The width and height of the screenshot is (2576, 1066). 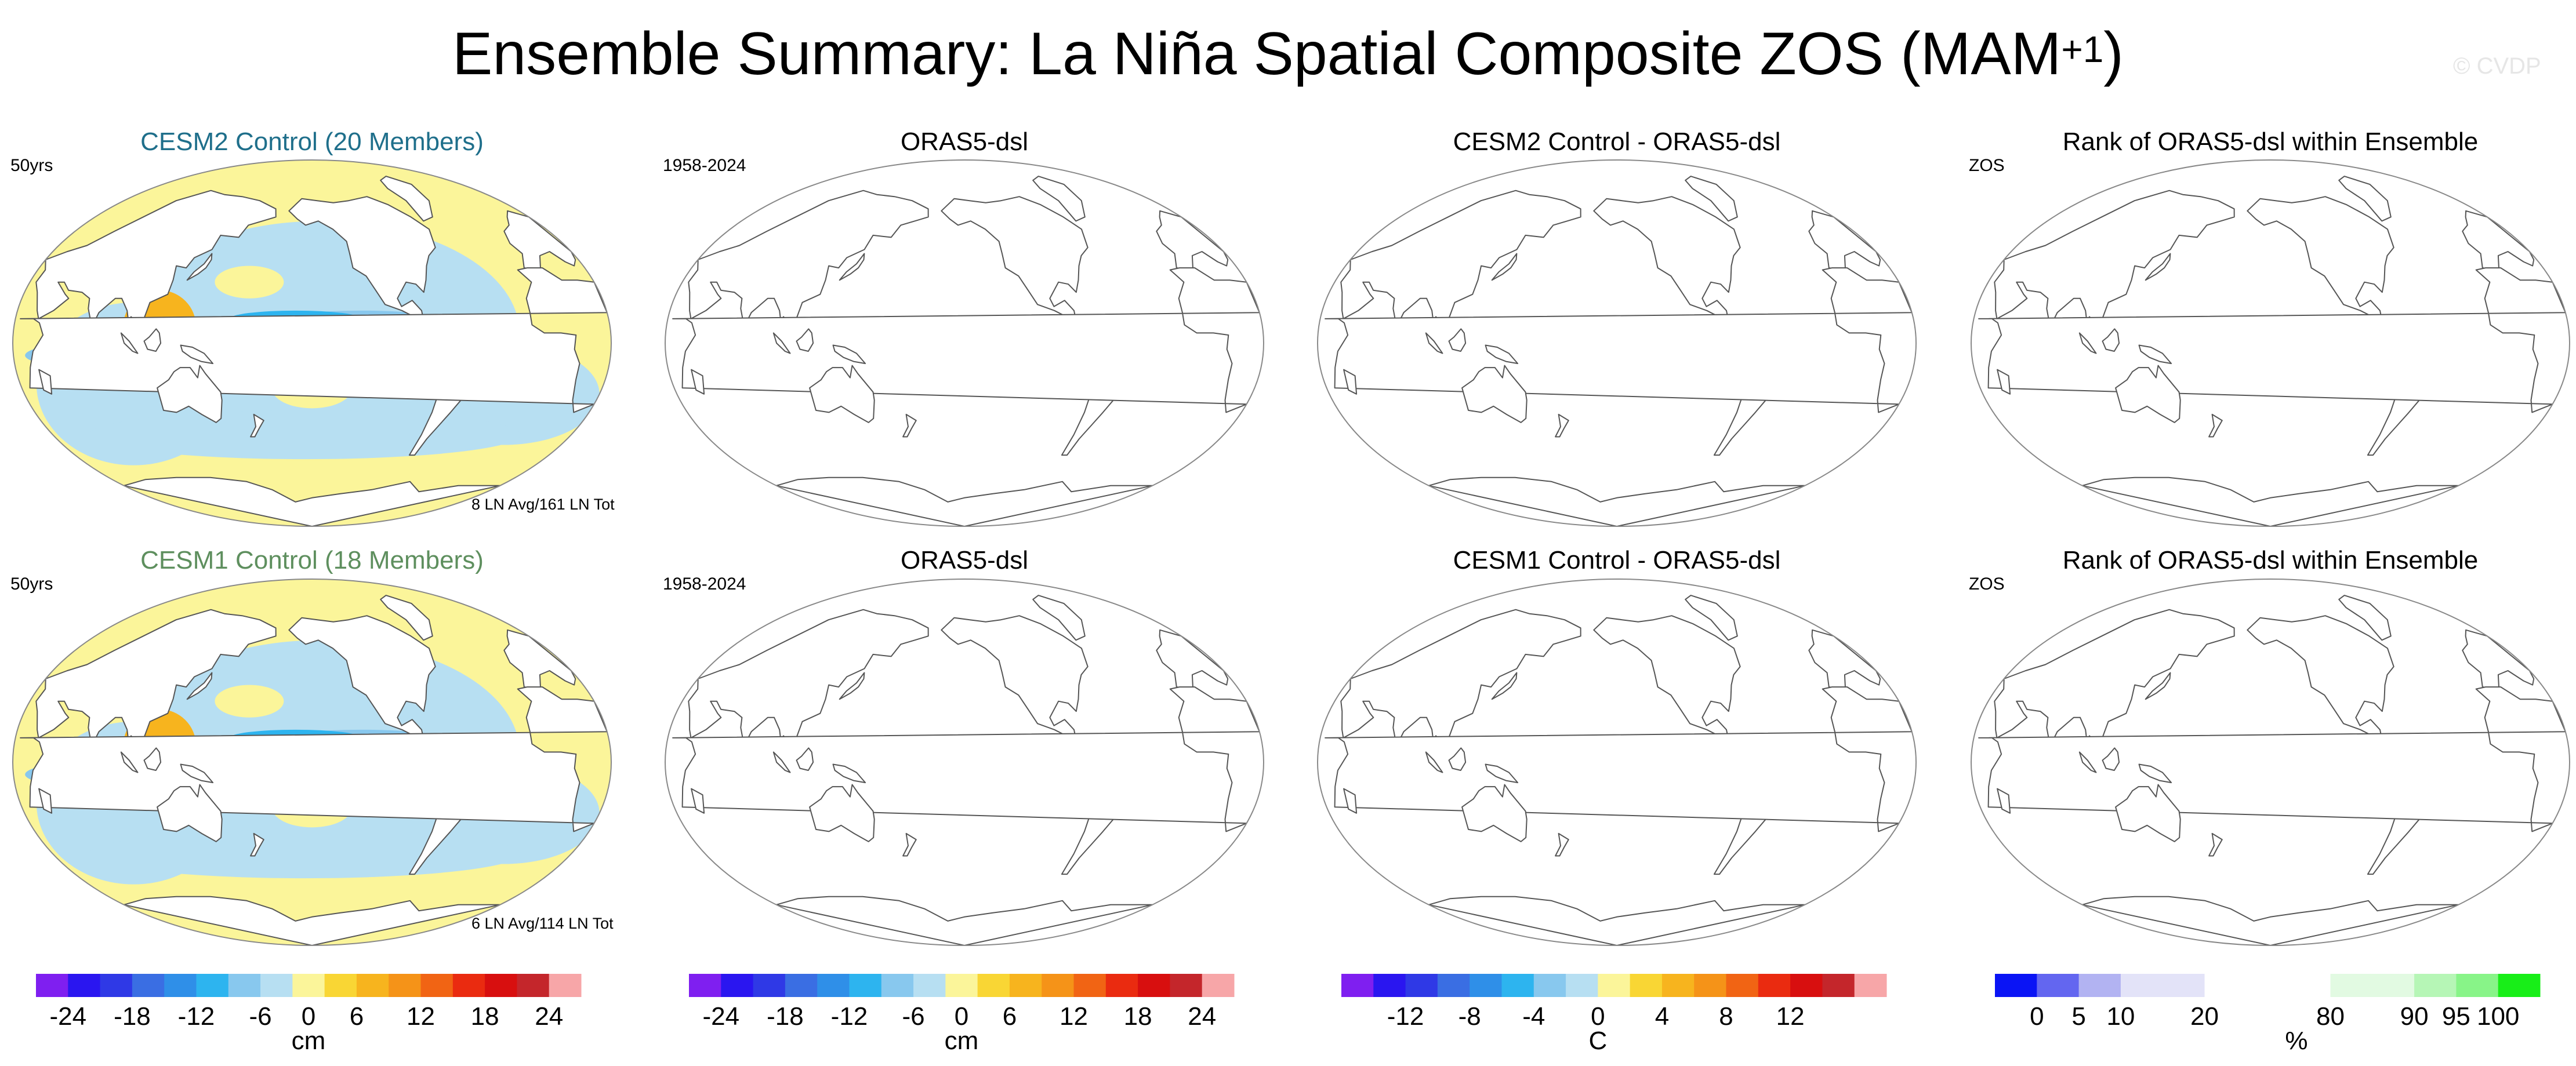 What do you see at coordinates (1015, 261) in the screenshot?
I see `coastline-north-america` at bounding box center [1015, 261].